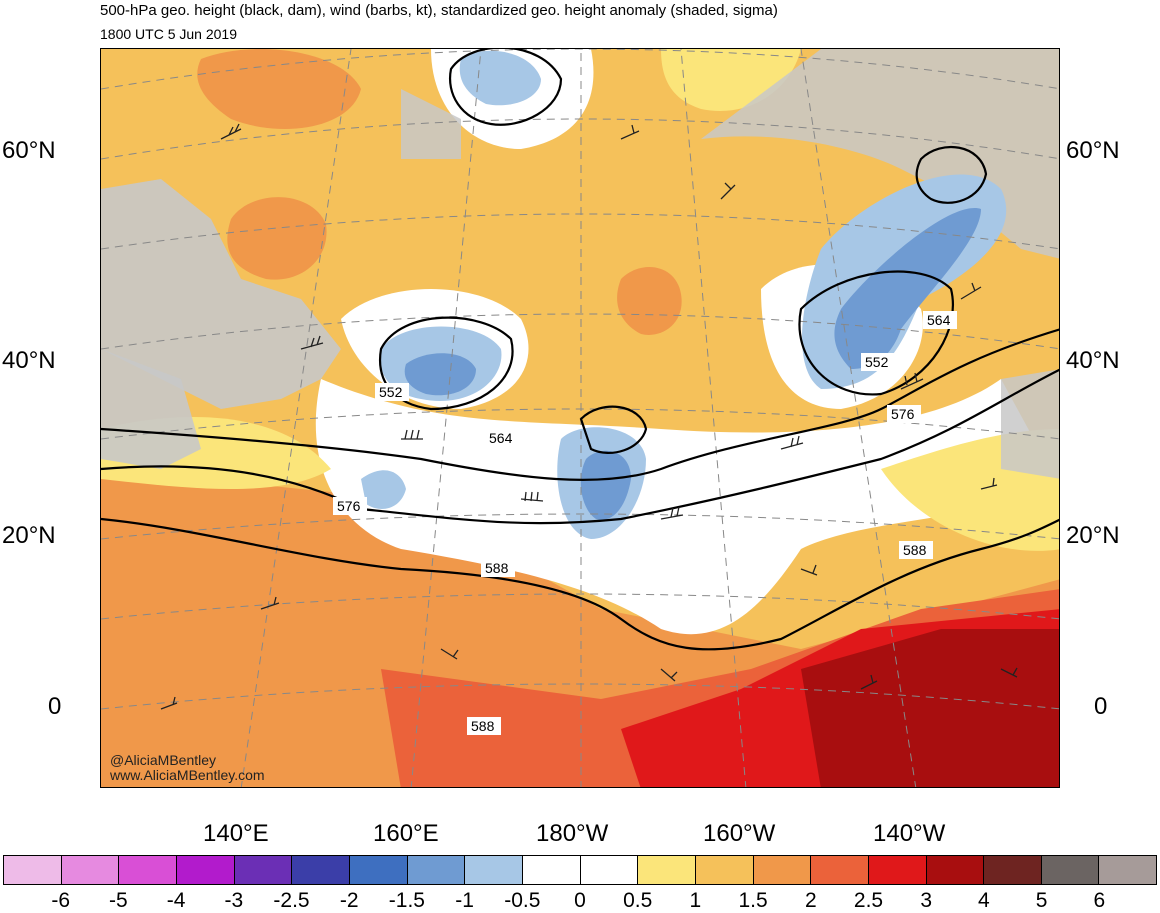 The height and width of the screenshot is (913, 1160). I want to click on credit-handle: @AliciaMBentley, so click(163, 760).